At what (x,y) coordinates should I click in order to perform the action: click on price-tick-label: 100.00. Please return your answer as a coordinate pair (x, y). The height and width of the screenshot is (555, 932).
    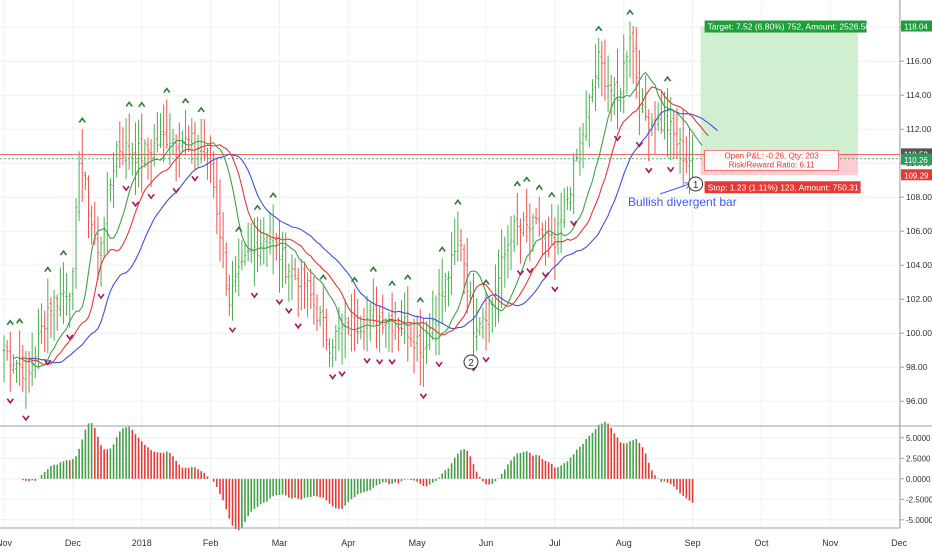
    Looking at the image, I should click on (919, 333).